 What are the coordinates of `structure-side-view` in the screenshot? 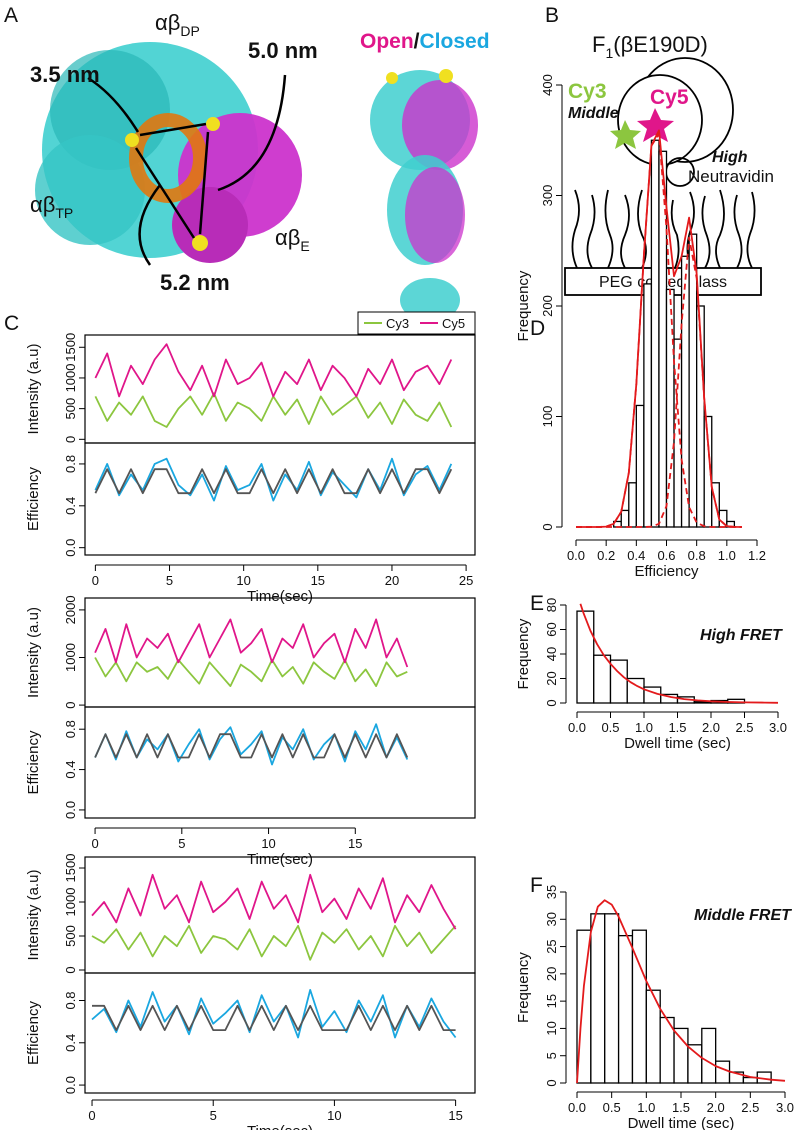 It's located at (424, 195).